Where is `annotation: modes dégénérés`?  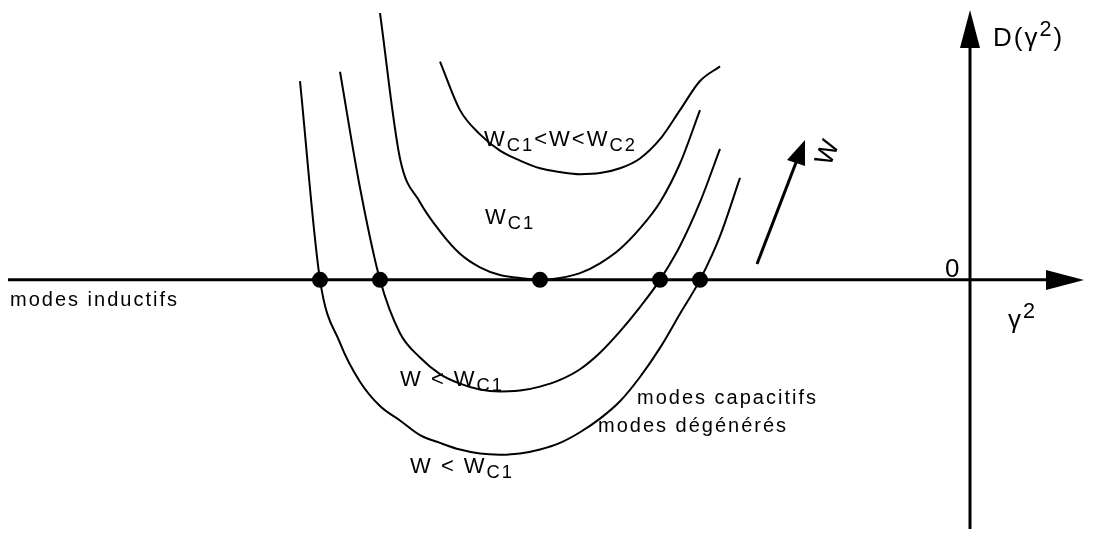
annotation: modes dégénérés is located at coordinates (693, 425).